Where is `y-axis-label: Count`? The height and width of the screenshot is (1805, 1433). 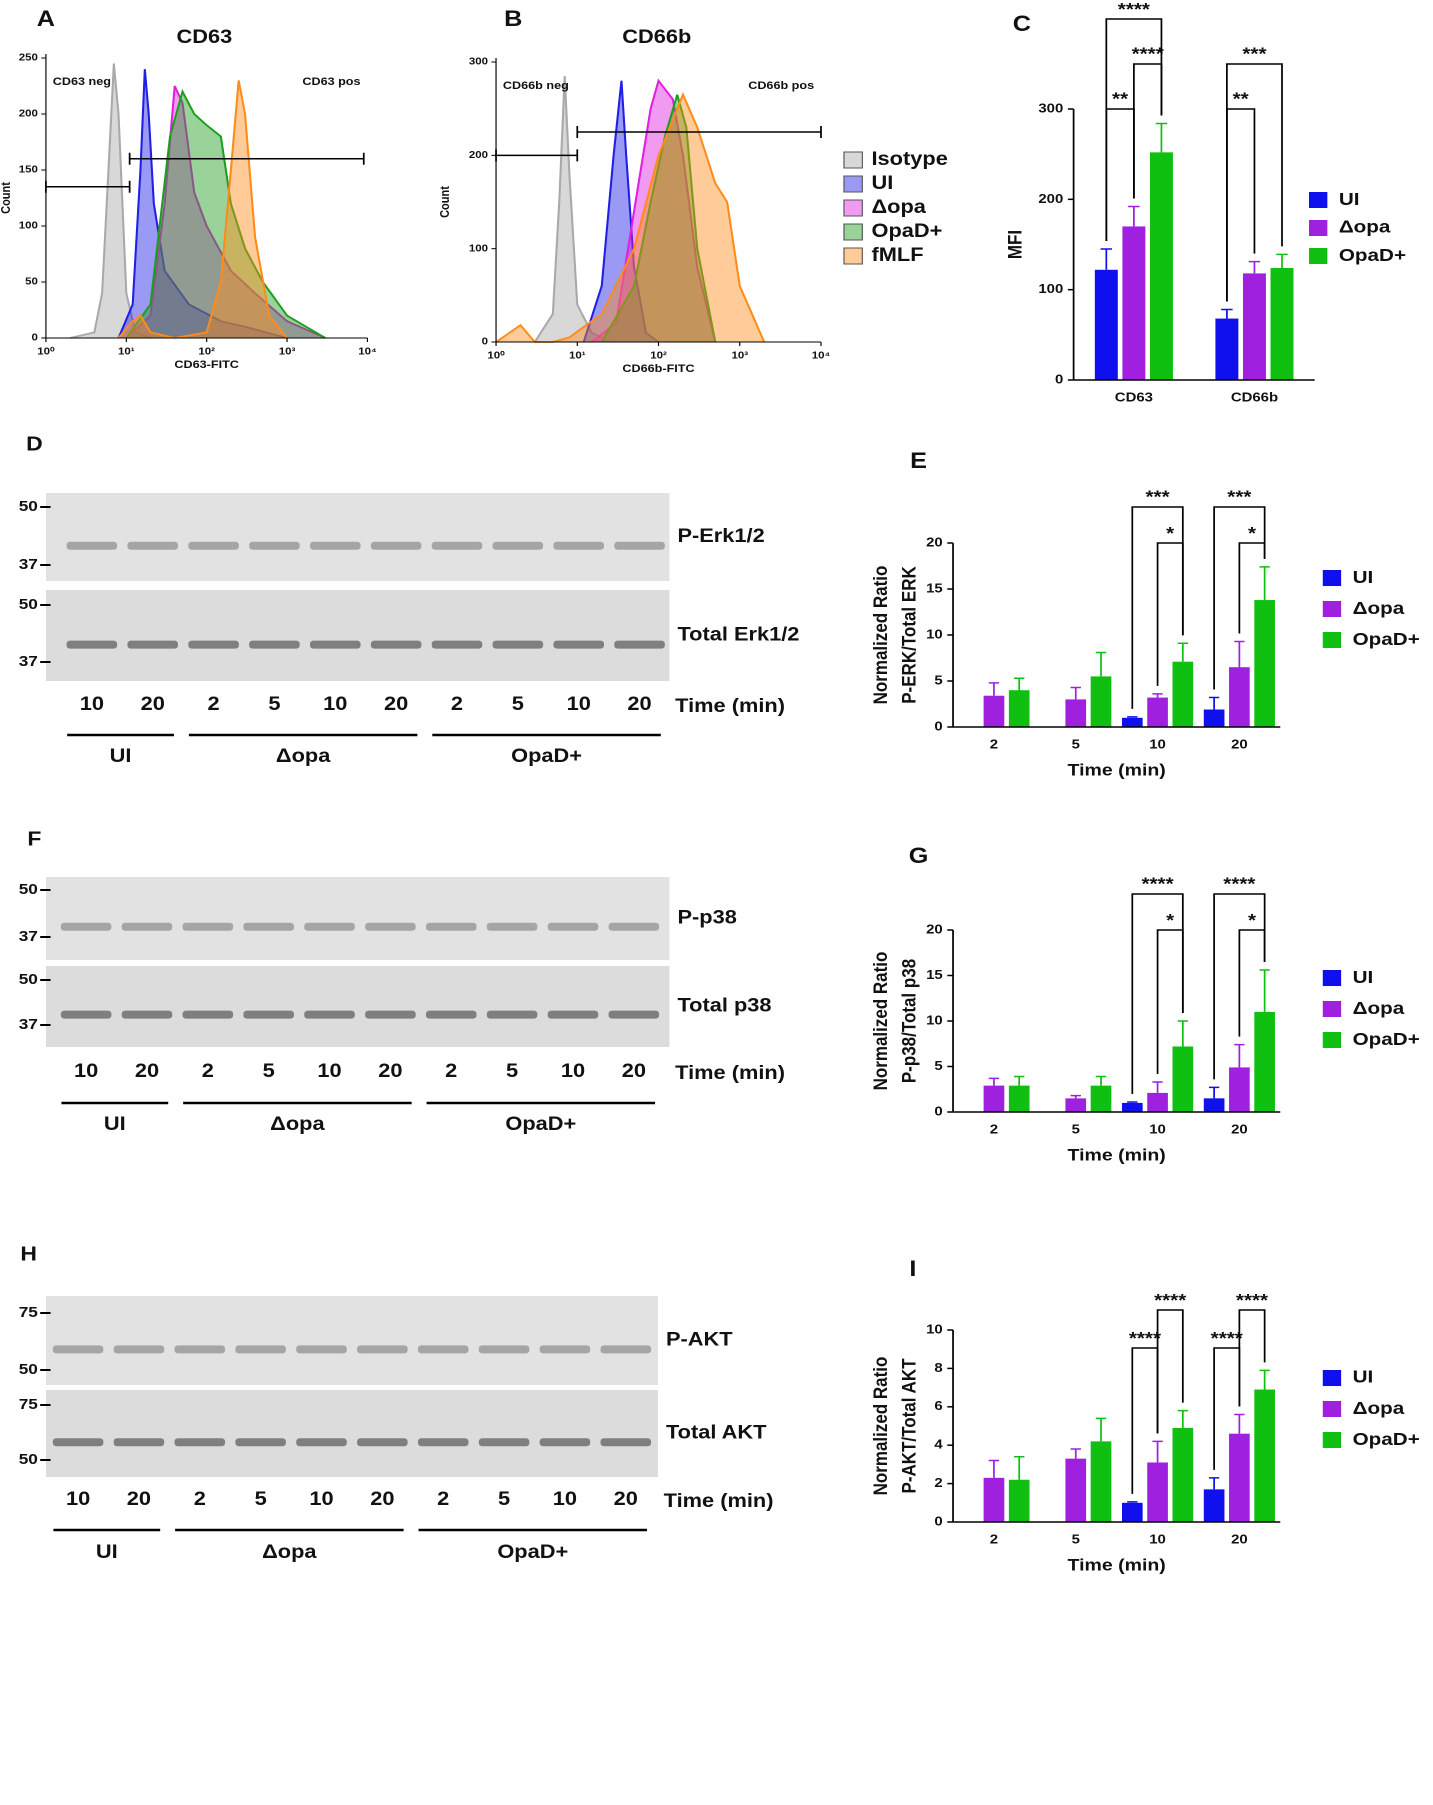 y-axis-label: Count is located at coordinates (444, 202).